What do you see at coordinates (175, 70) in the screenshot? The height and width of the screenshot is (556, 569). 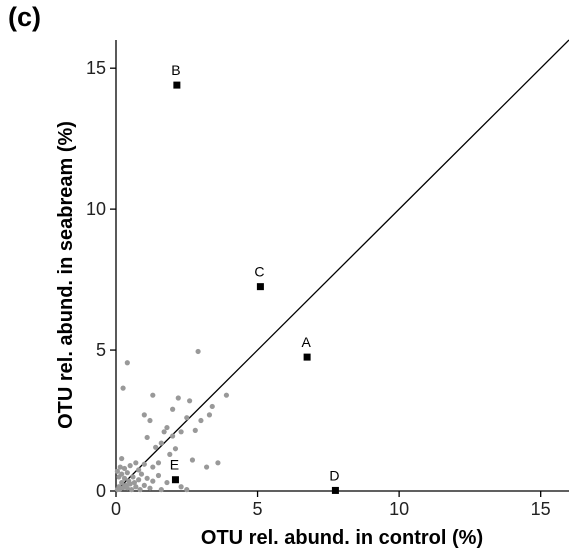 I see `point-label-b: B` at bounding box center [175, 70].